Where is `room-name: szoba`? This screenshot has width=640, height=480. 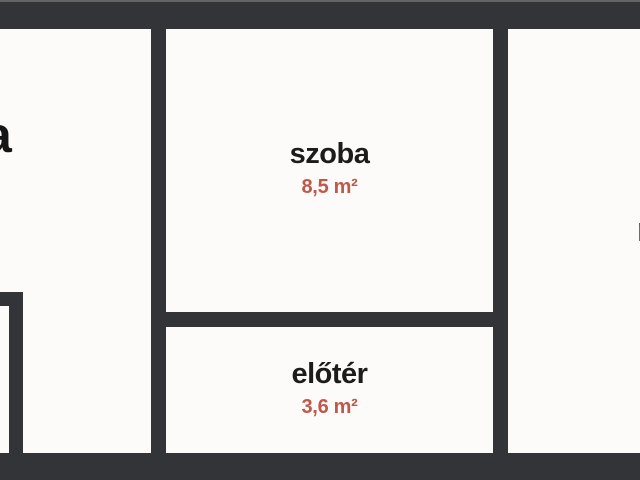
room-name: szoba is located at coordinates (329, 154).